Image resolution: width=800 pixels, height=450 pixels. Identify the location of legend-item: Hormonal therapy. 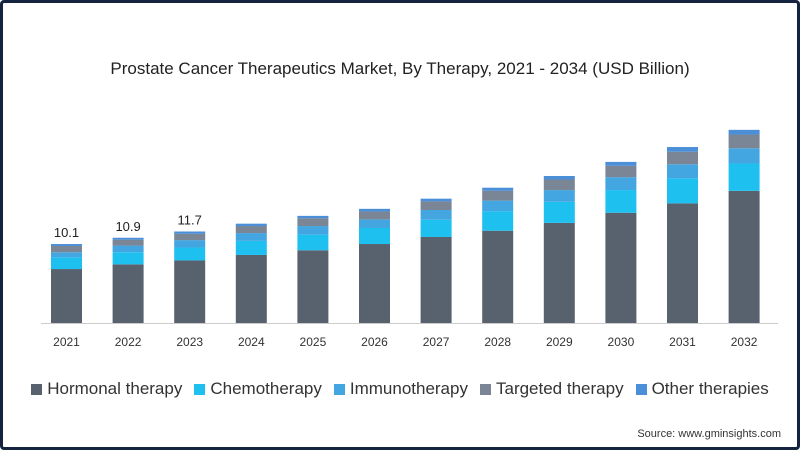
(106, 389).